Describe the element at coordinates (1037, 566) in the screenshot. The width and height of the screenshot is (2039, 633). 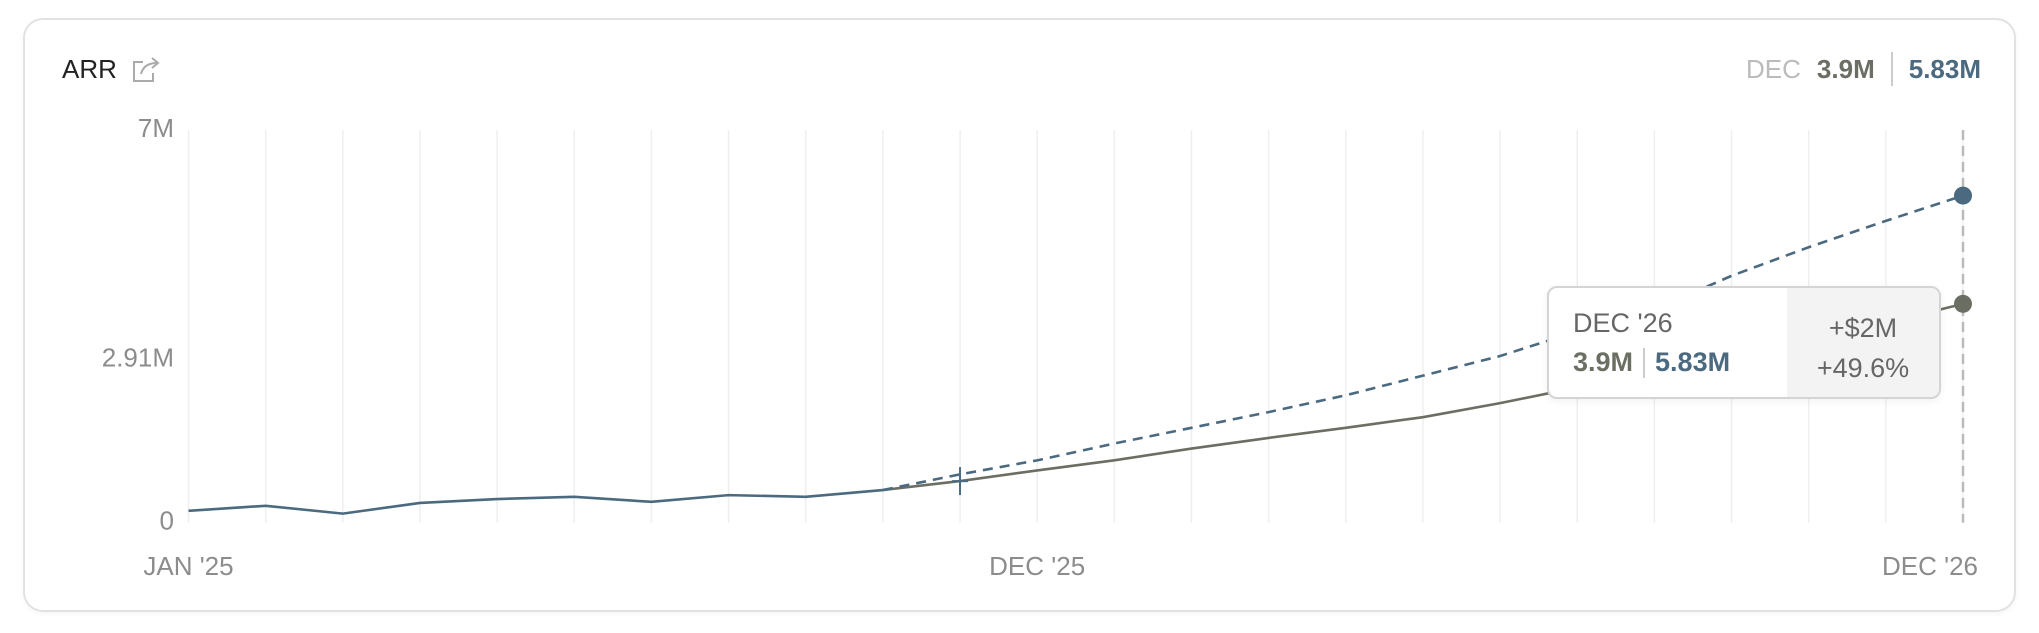
I see `x-tick-label: DEC '25` at that location.